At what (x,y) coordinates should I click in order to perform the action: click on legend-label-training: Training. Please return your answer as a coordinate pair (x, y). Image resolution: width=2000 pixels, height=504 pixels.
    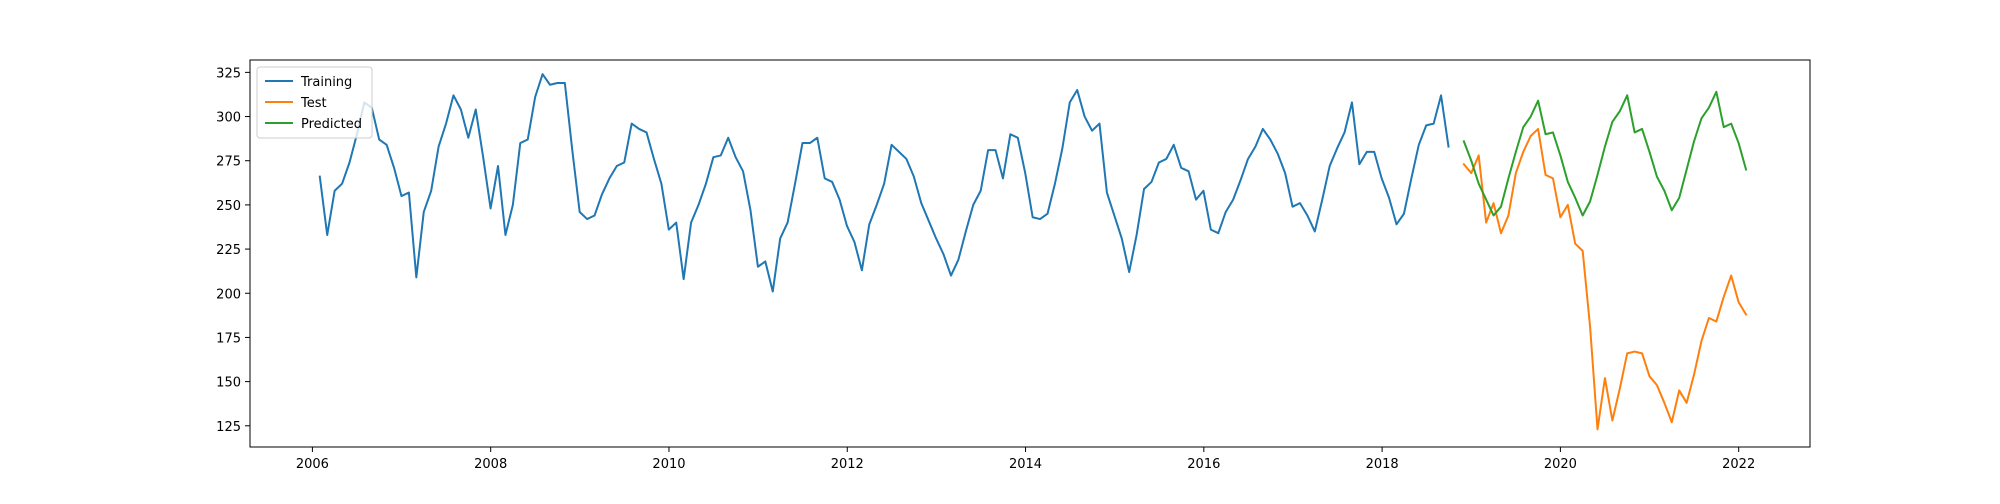
    Looking at the image, I should click on (326, 82).